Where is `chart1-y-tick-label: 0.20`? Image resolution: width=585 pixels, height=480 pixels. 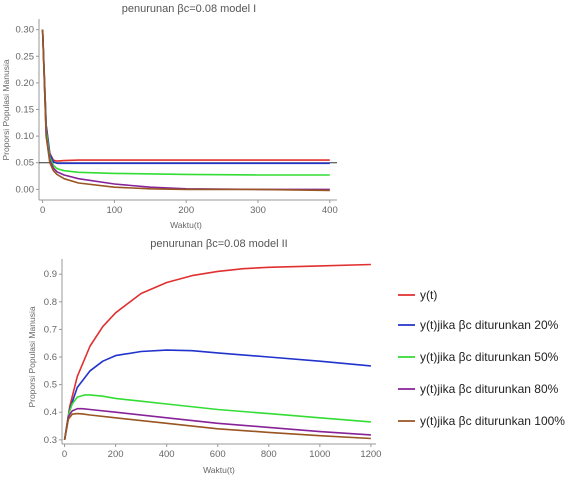
chart1-y-tick-label: 0.20 is located at coordinates (25, 83).